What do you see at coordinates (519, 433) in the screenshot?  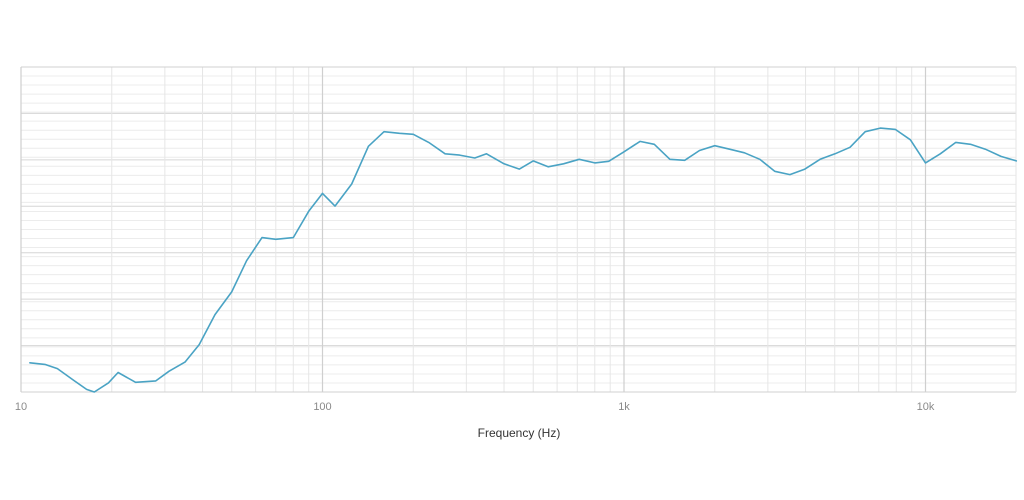 I see `x-axis-title: Frequency (Hz)` at bounding box center [519, 433].